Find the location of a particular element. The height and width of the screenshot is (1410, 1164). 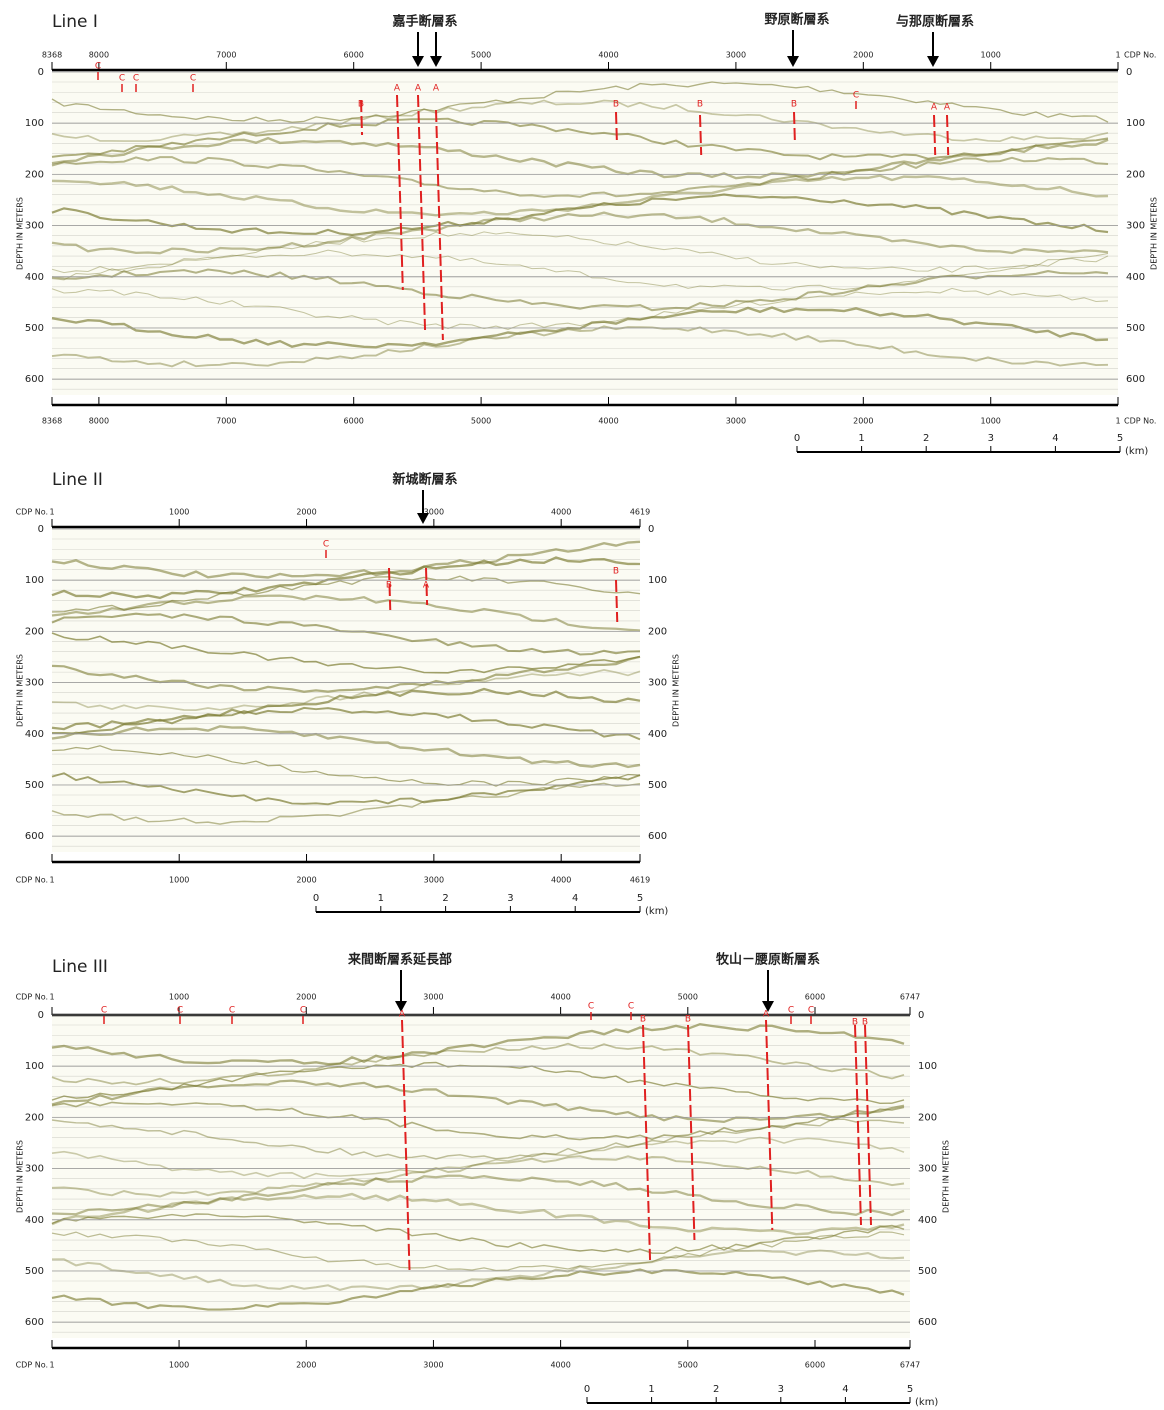

depth-tick-label: 500 is located at coordinates (34, 785).